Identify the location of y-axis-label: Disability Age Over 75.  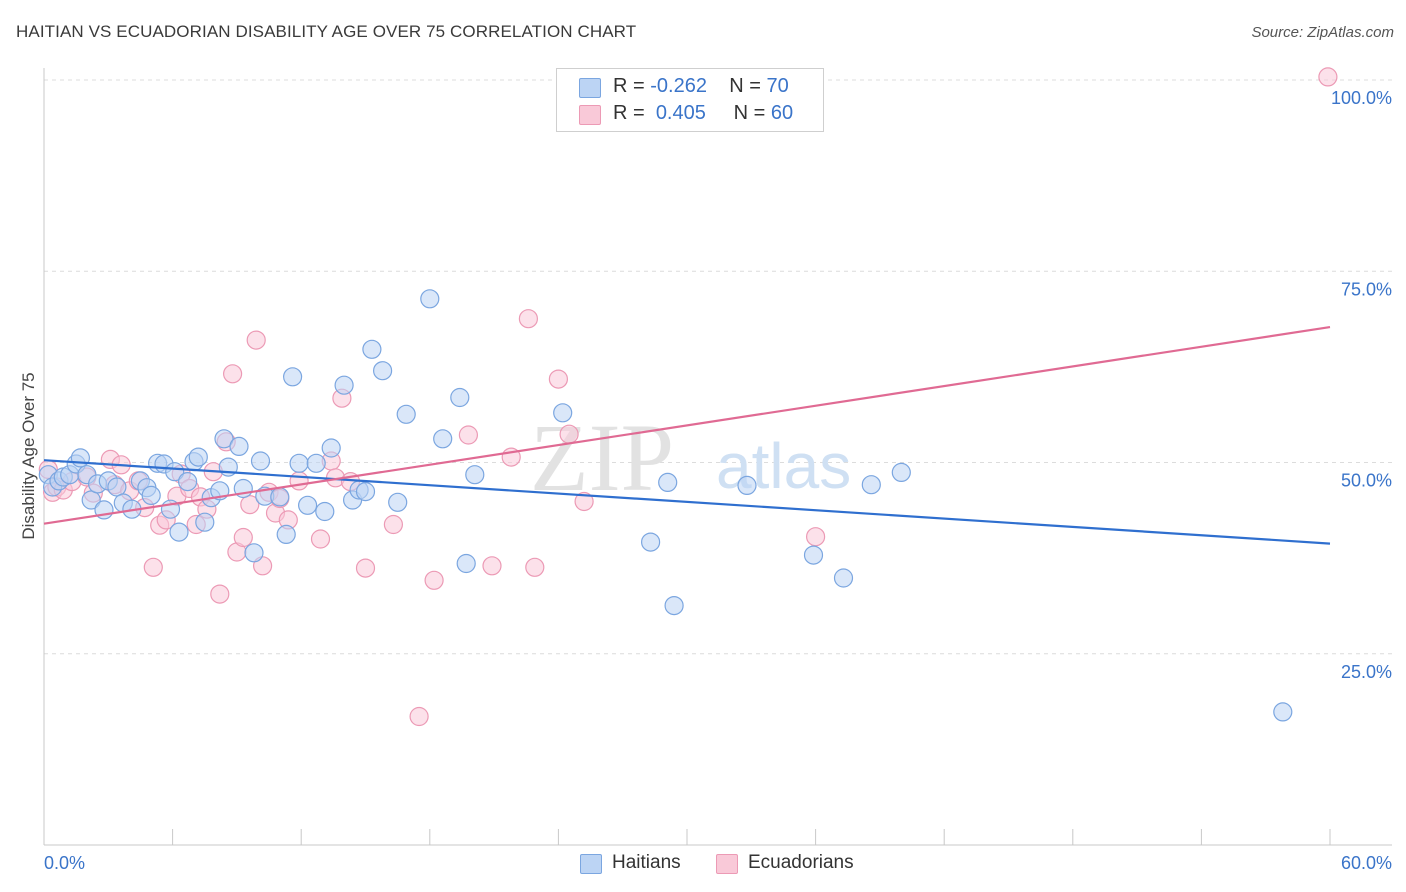
(28, 455).